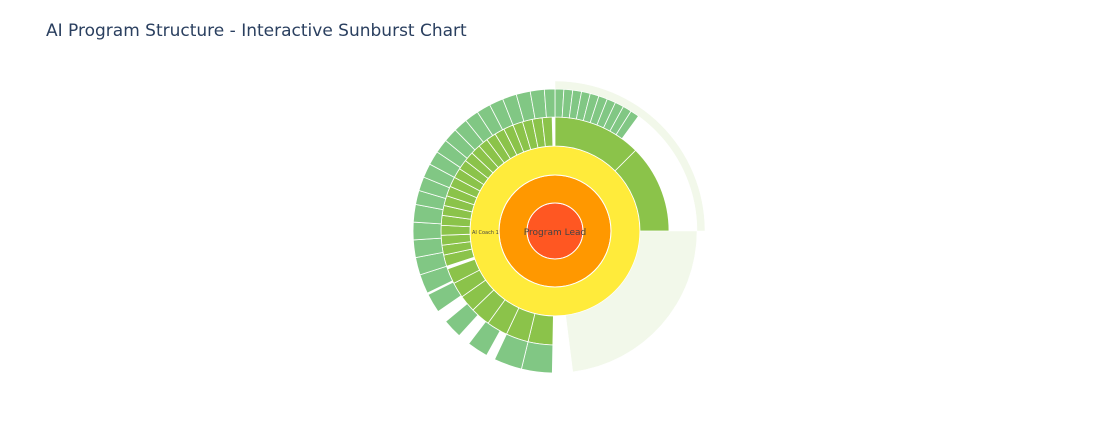 The height and width of the screenshot is (431, 1095). I want to click on root-label: Program Lead, so click(555, 233).